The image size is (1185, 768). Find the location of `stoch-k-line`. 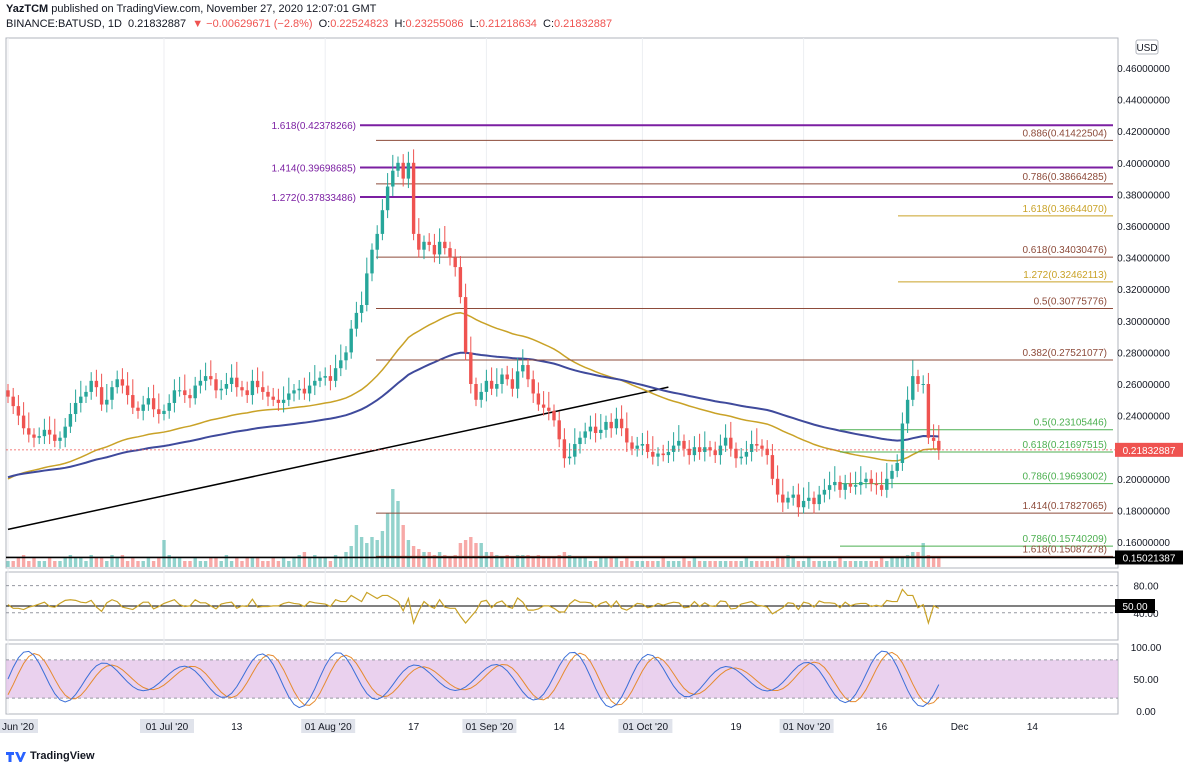

stoch-k-line is located at coordinates (473, 679).